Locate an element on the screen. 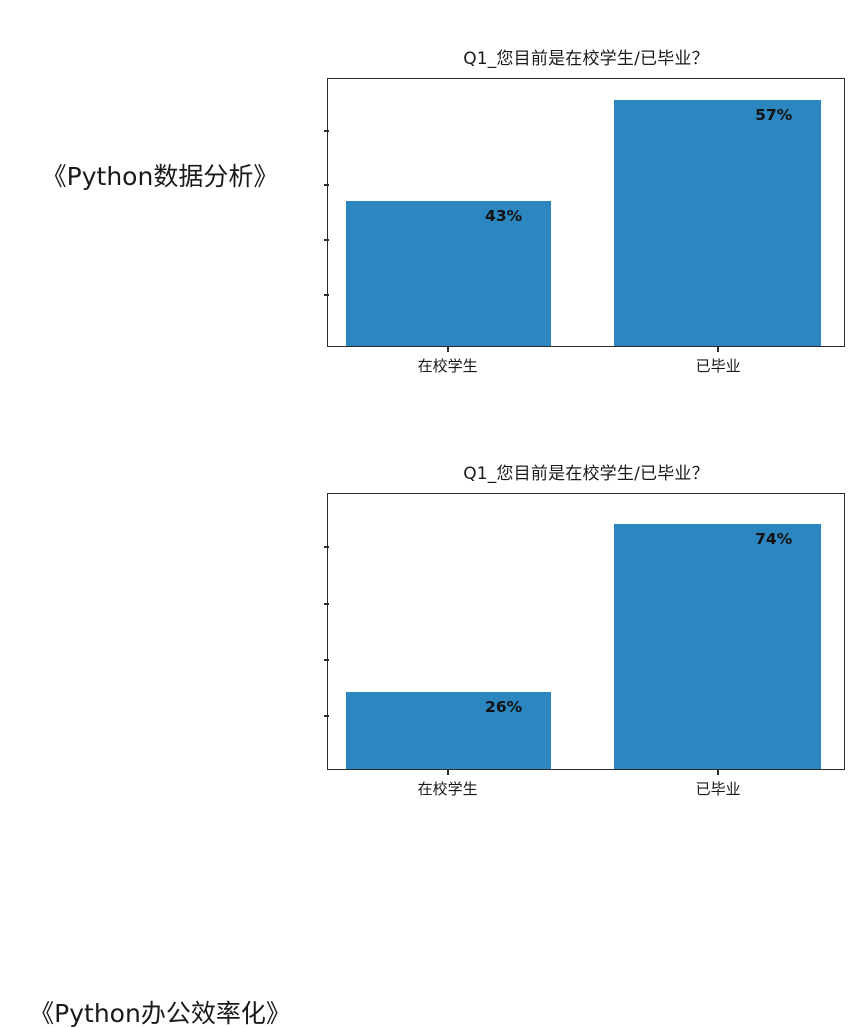 The height and width of the screenshot is (1028, 864). bar-已毕业: 74% is located at coordinates (717, 646).